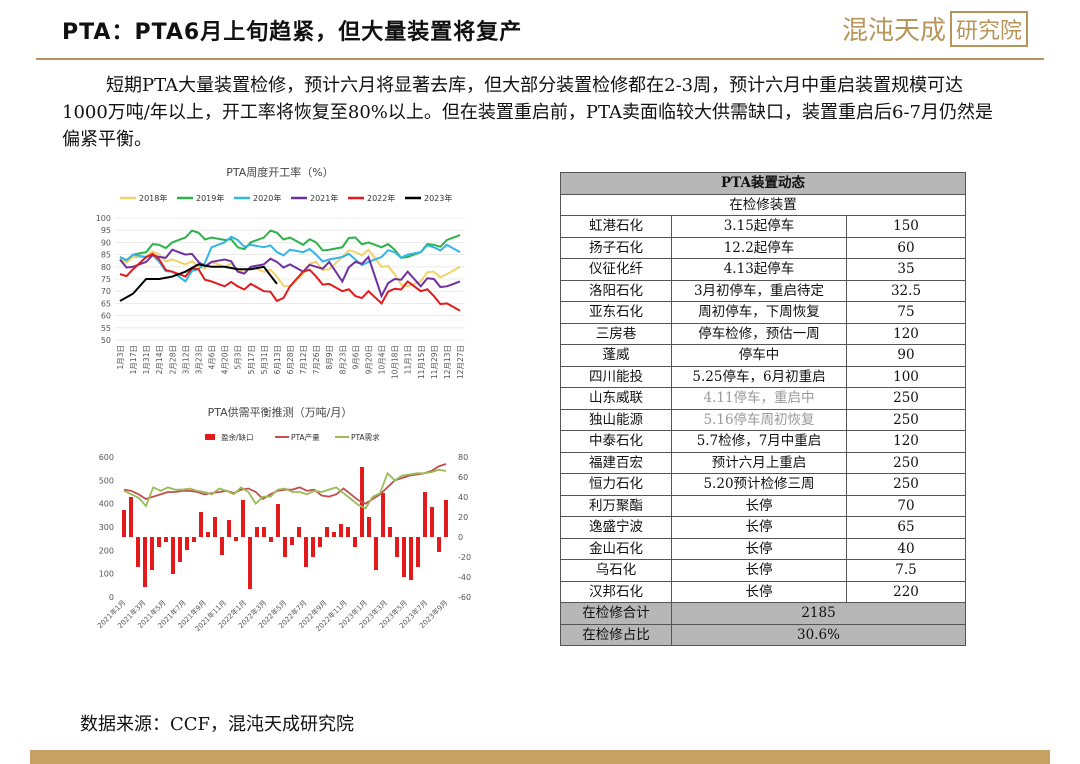 Image resolution: width=1080 pixels, height=764 pixels. What do you see at coordinates (464, 557) in the screenshot?
I see `y-right-tick-label: -20` at bounding box center [464, 557].